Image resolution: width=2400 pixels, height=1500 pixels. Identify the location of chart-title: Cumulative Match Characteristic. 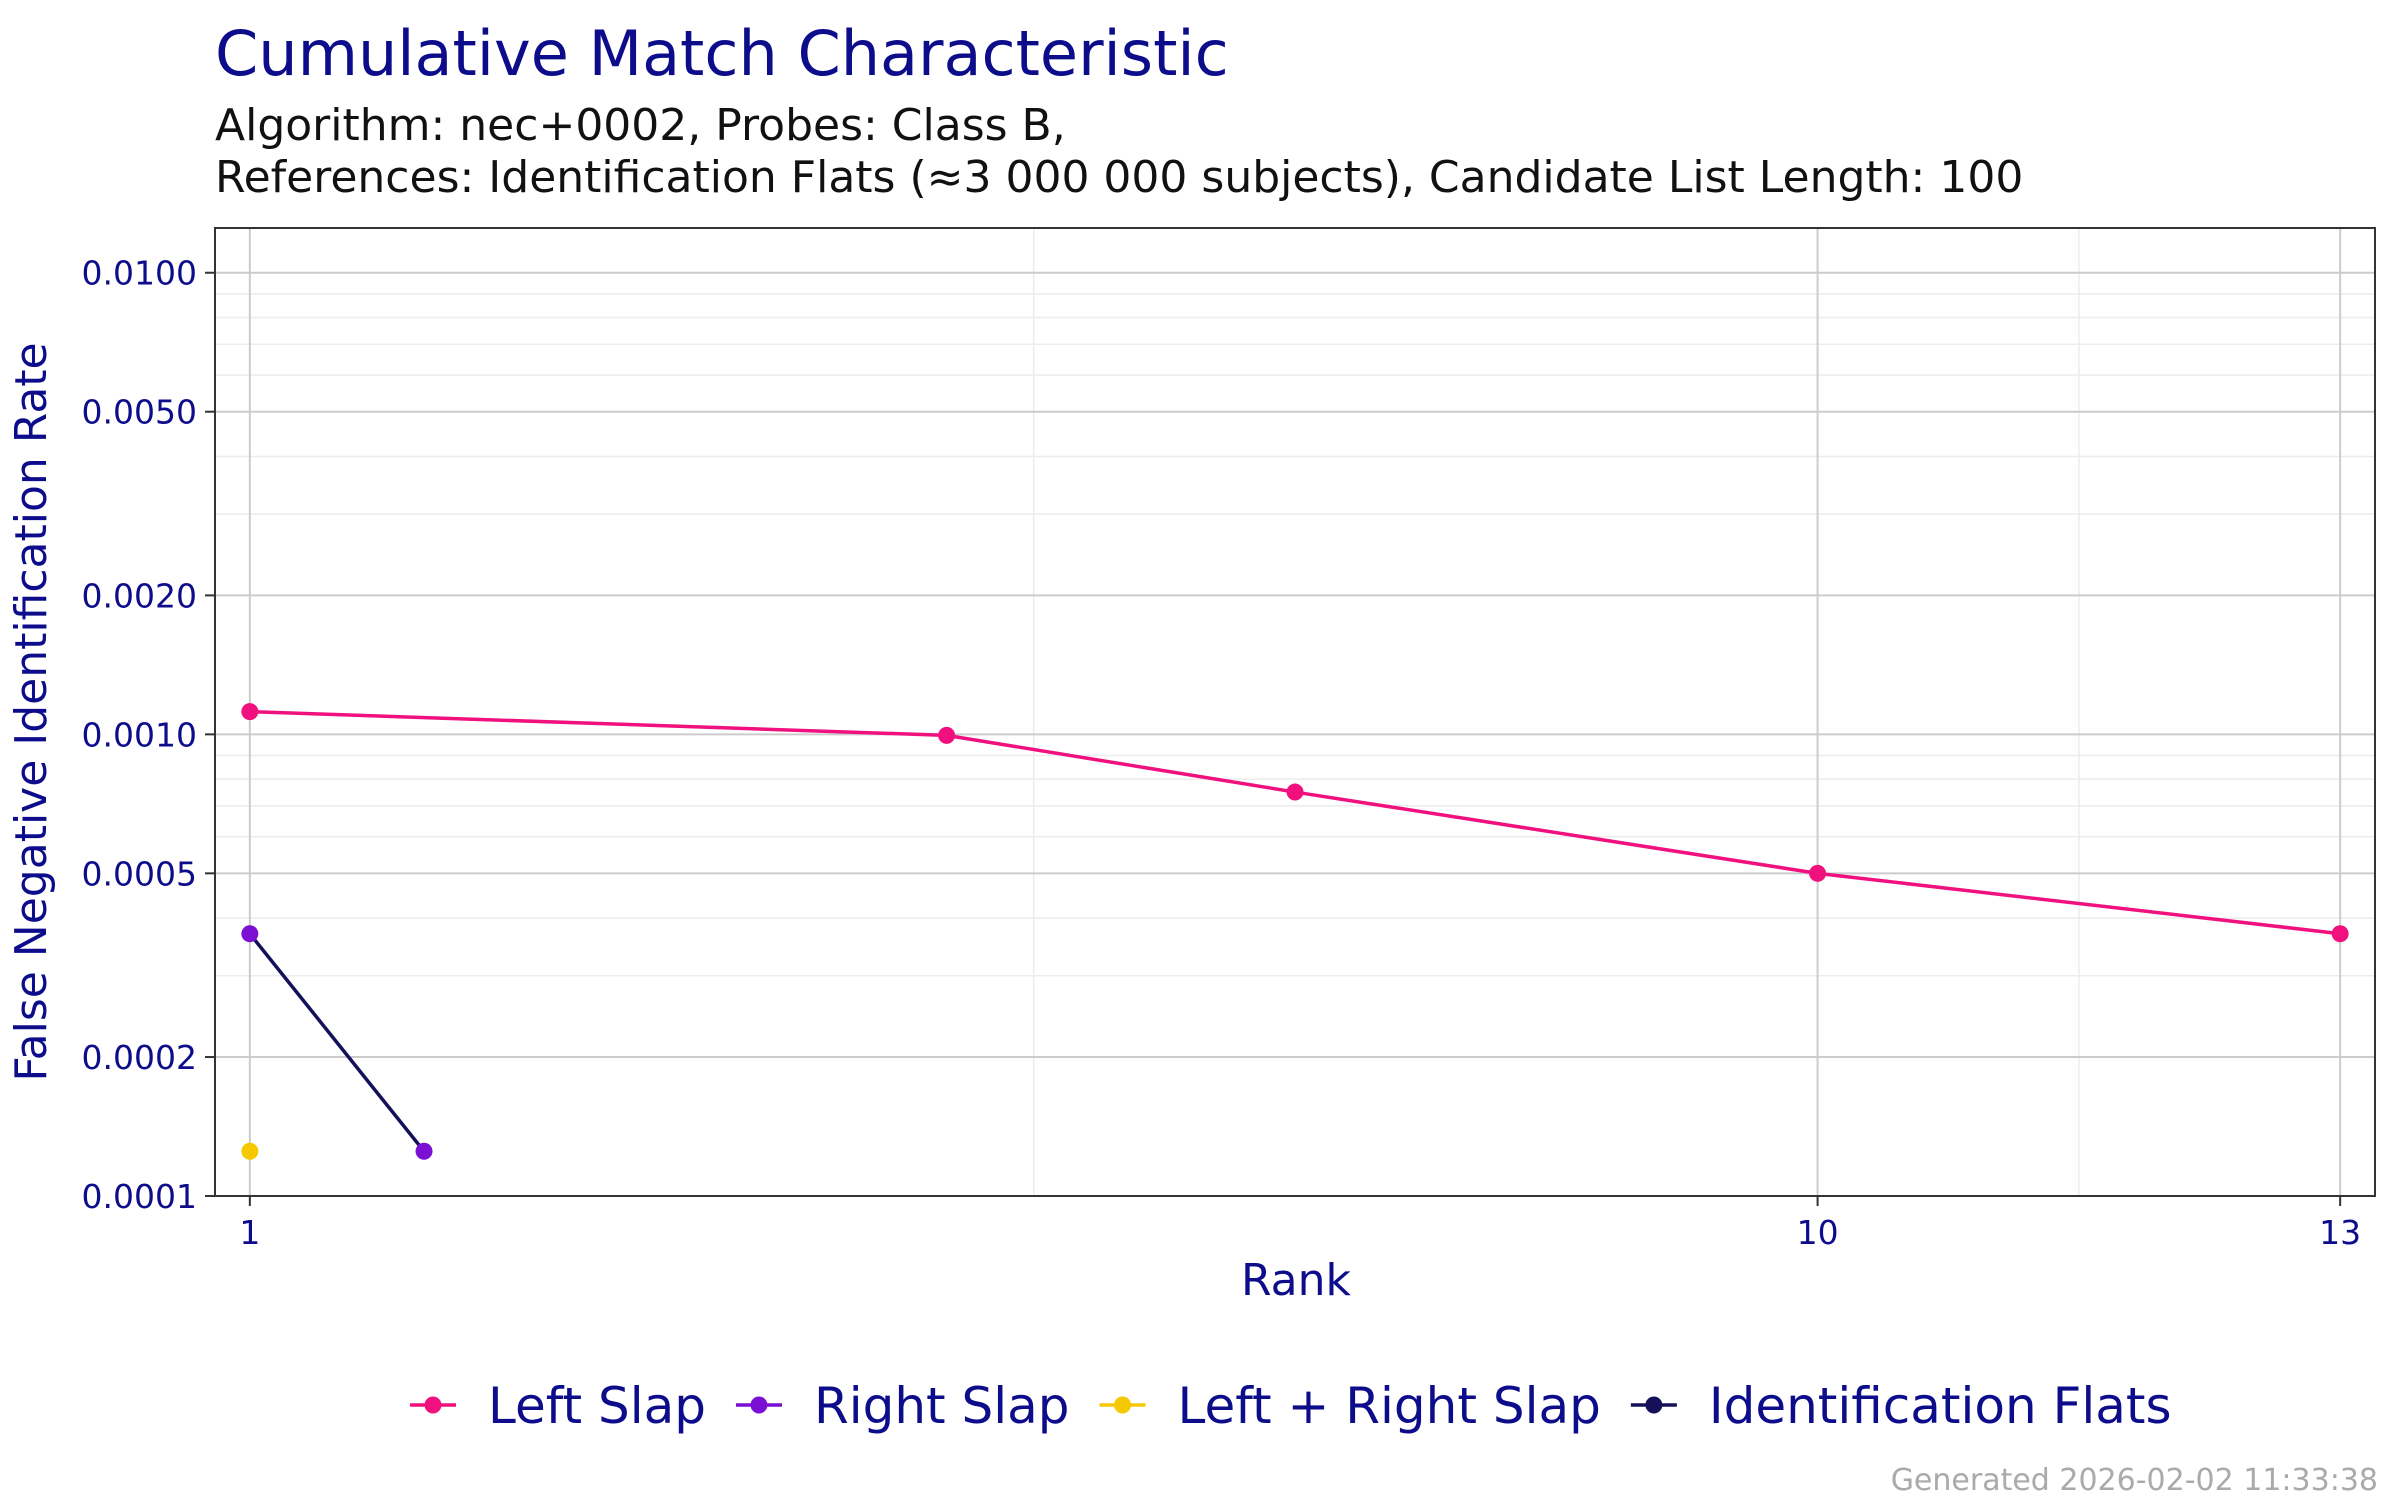
(722, 53).